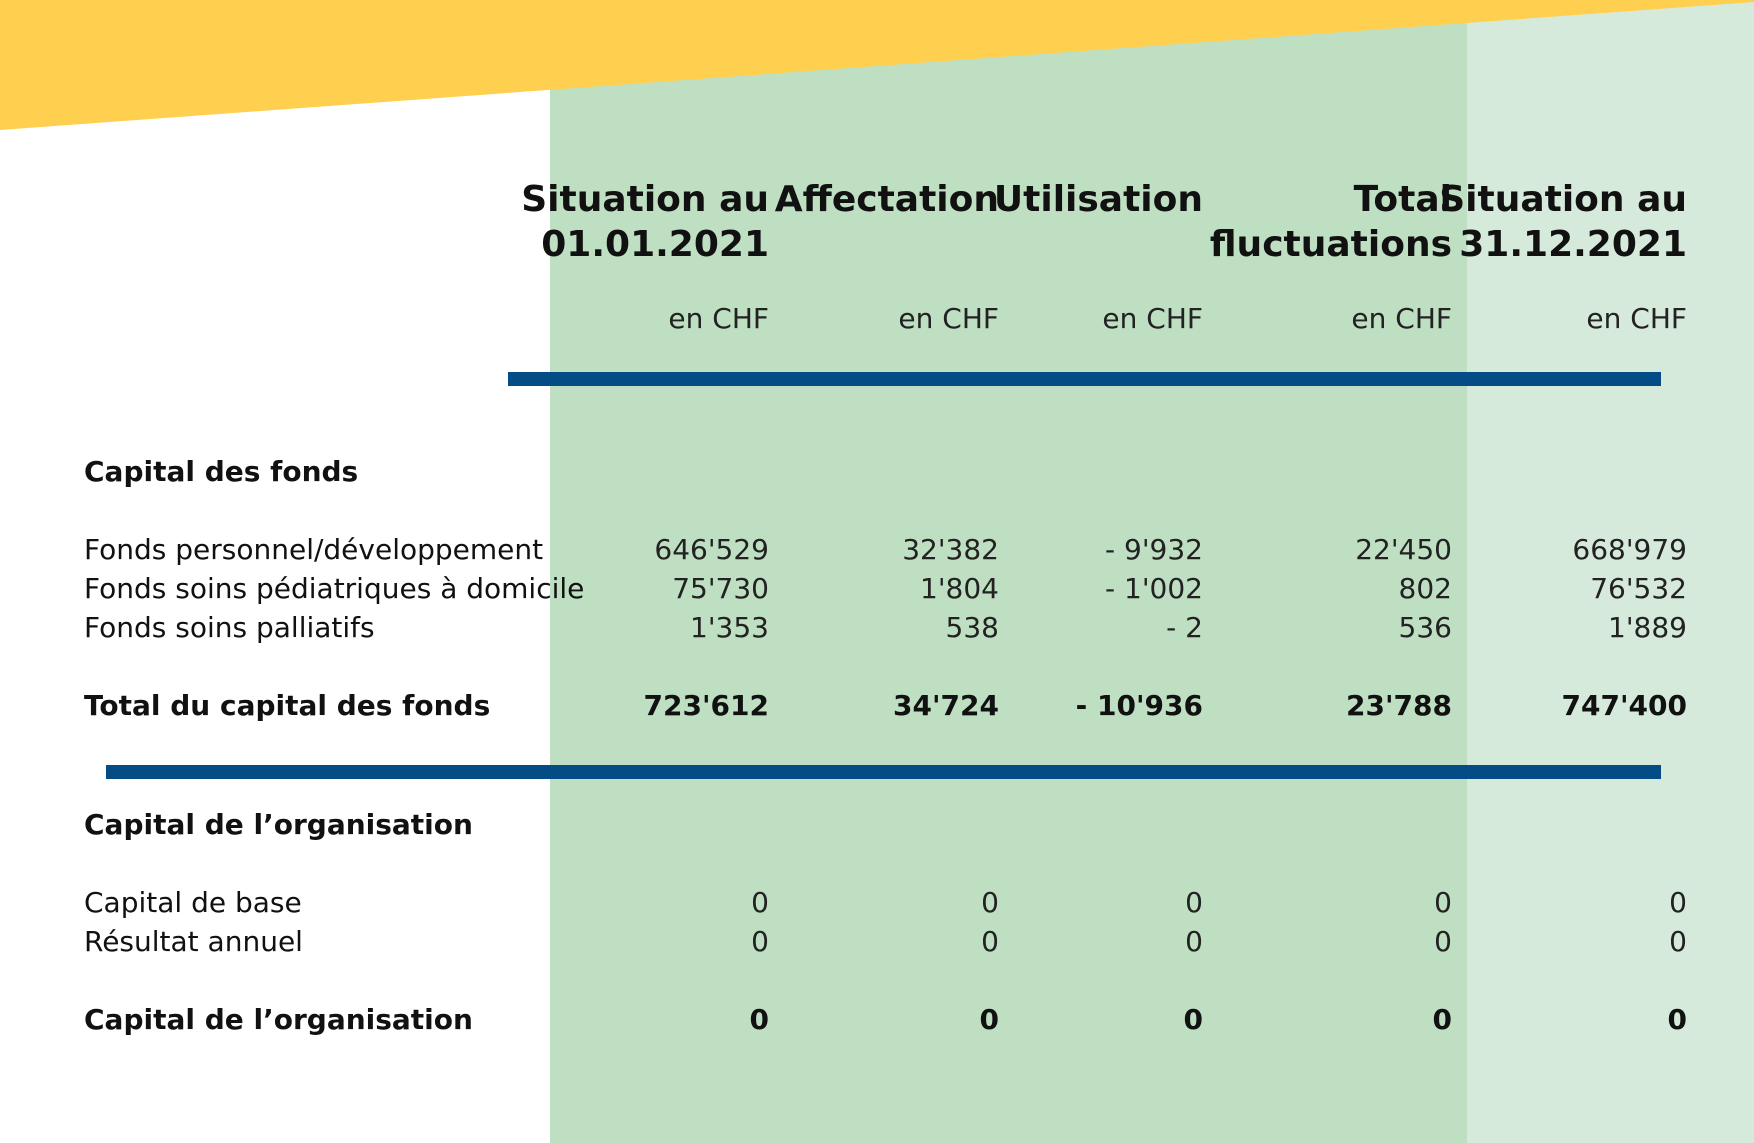 The width and height of the screenshot is (1754, 1143). I want to click on row-label: Fonds personnel/développement, so click(314, 549).